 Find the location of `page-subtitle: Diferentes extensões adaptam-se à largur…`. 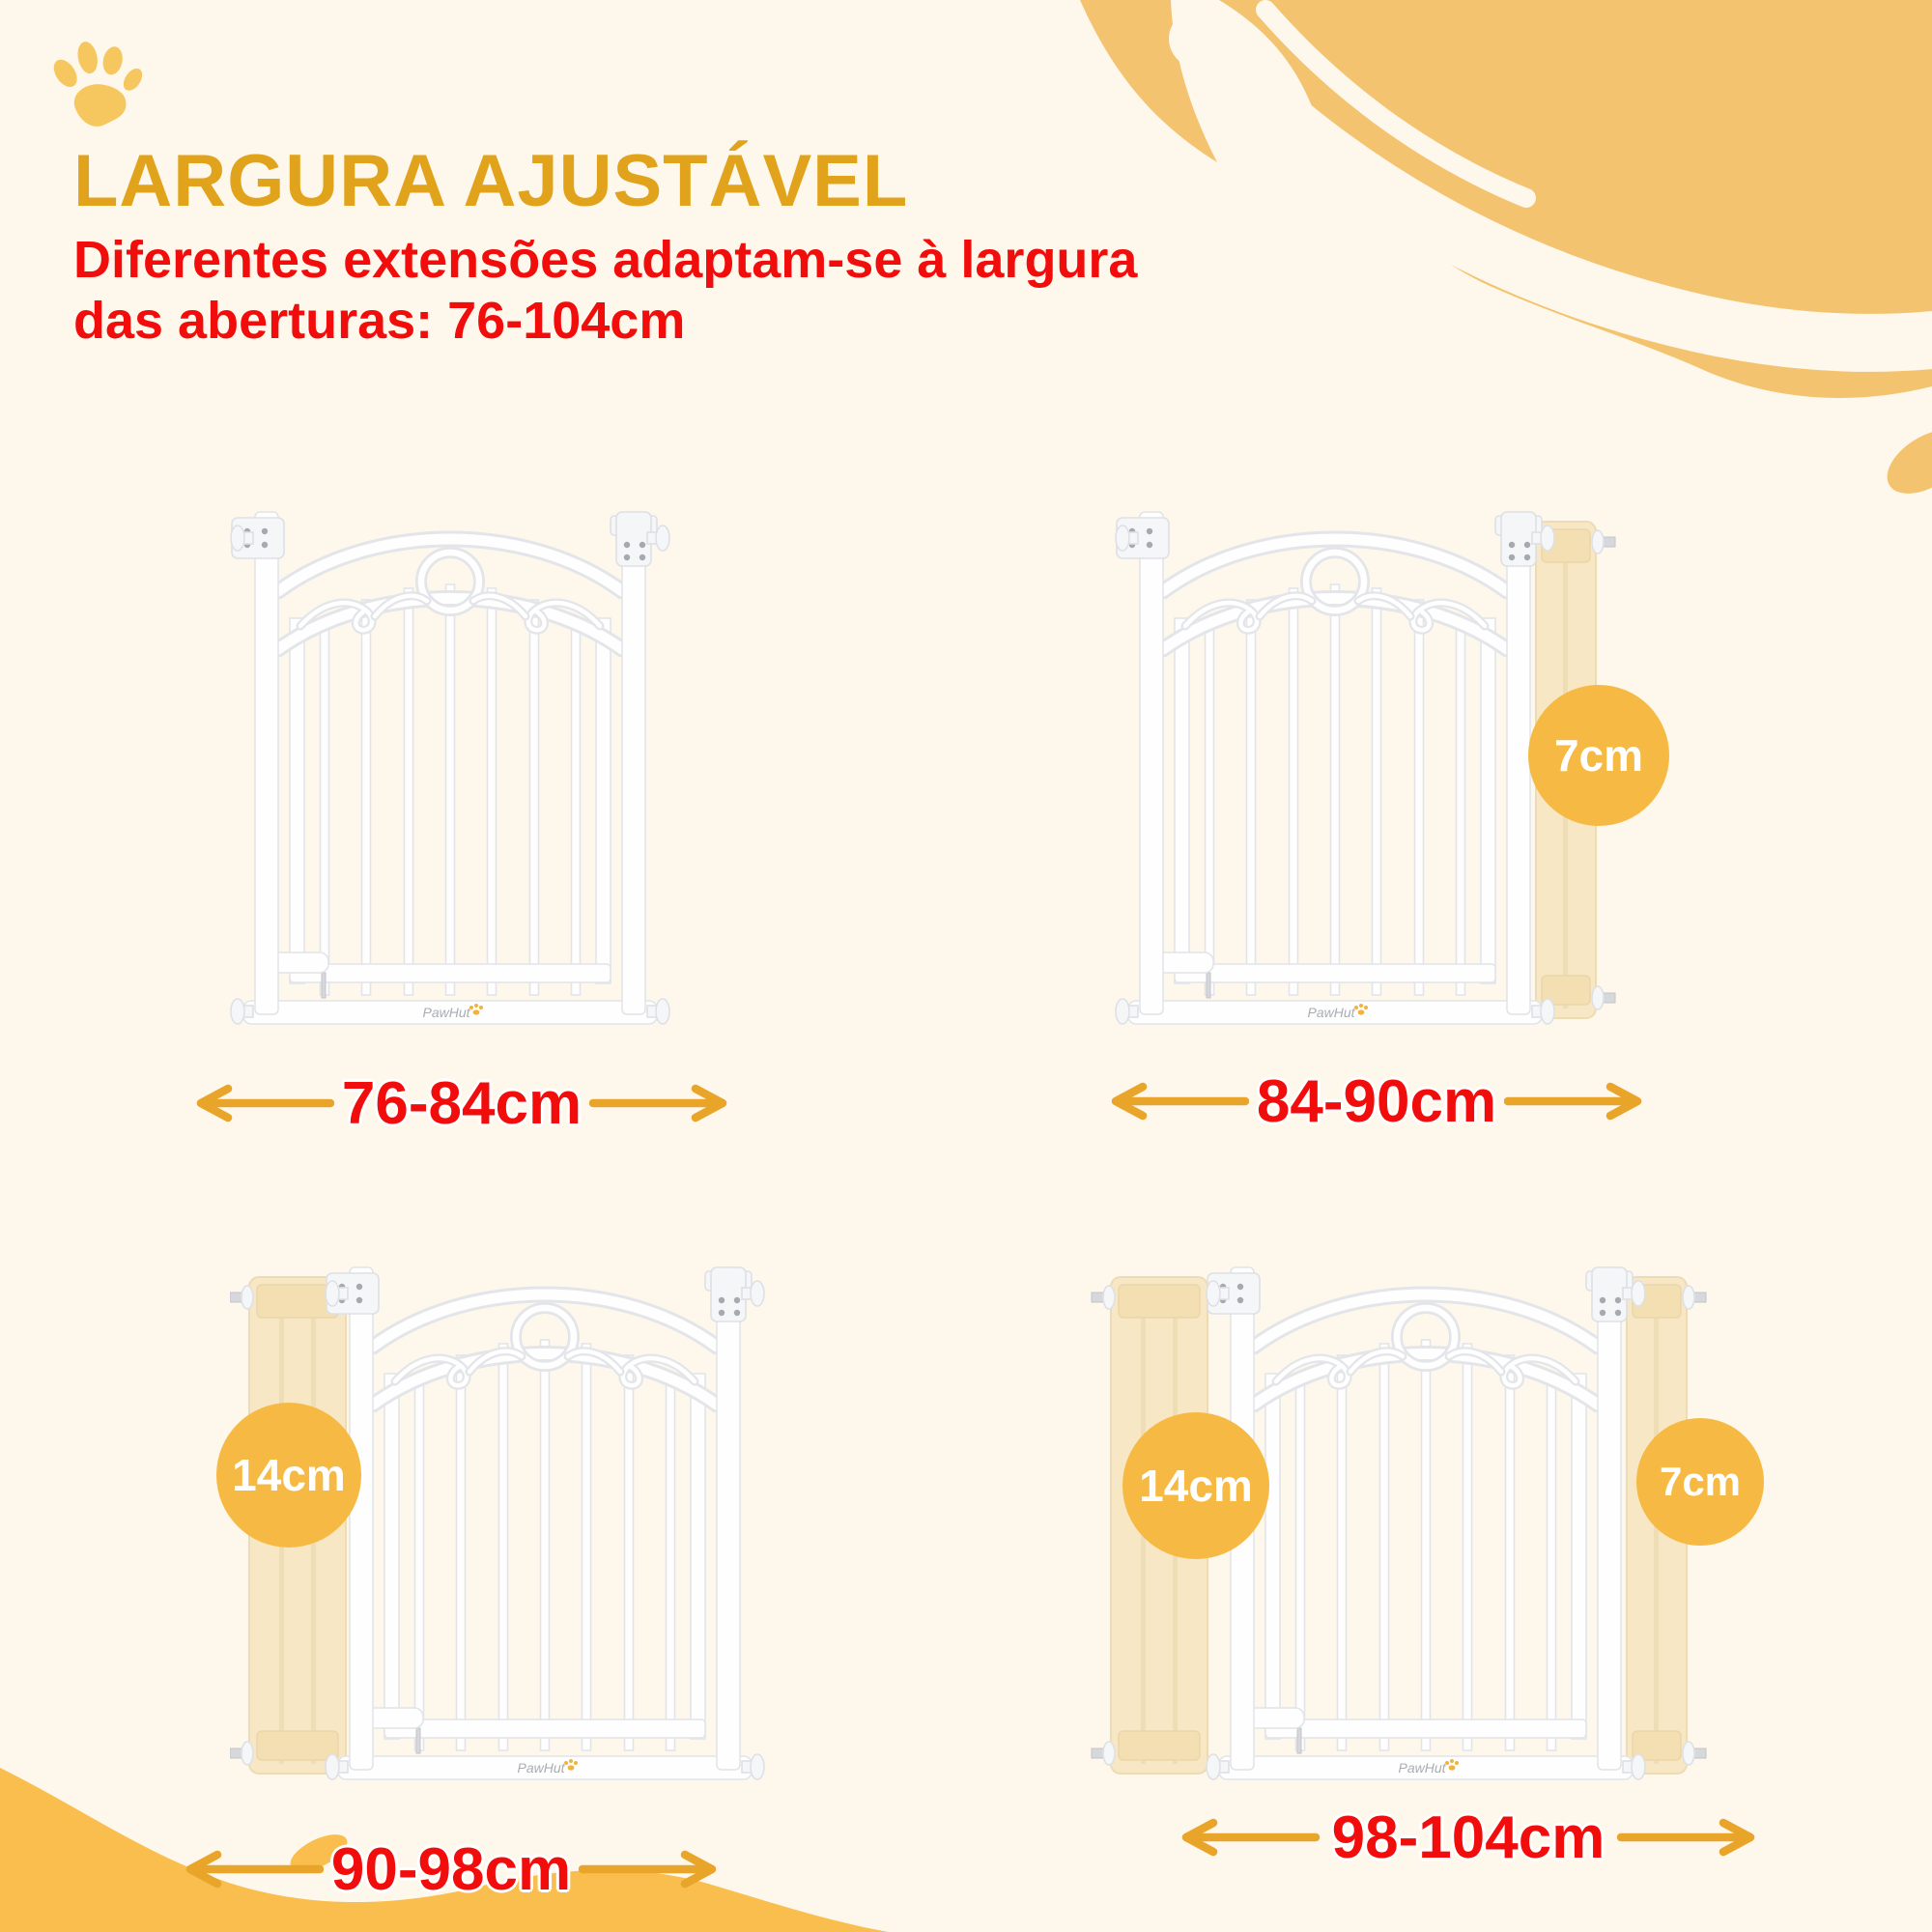

page-subtitle: Diferentes extensões adaptam-se à largur… is located at coordinates (605, 290).